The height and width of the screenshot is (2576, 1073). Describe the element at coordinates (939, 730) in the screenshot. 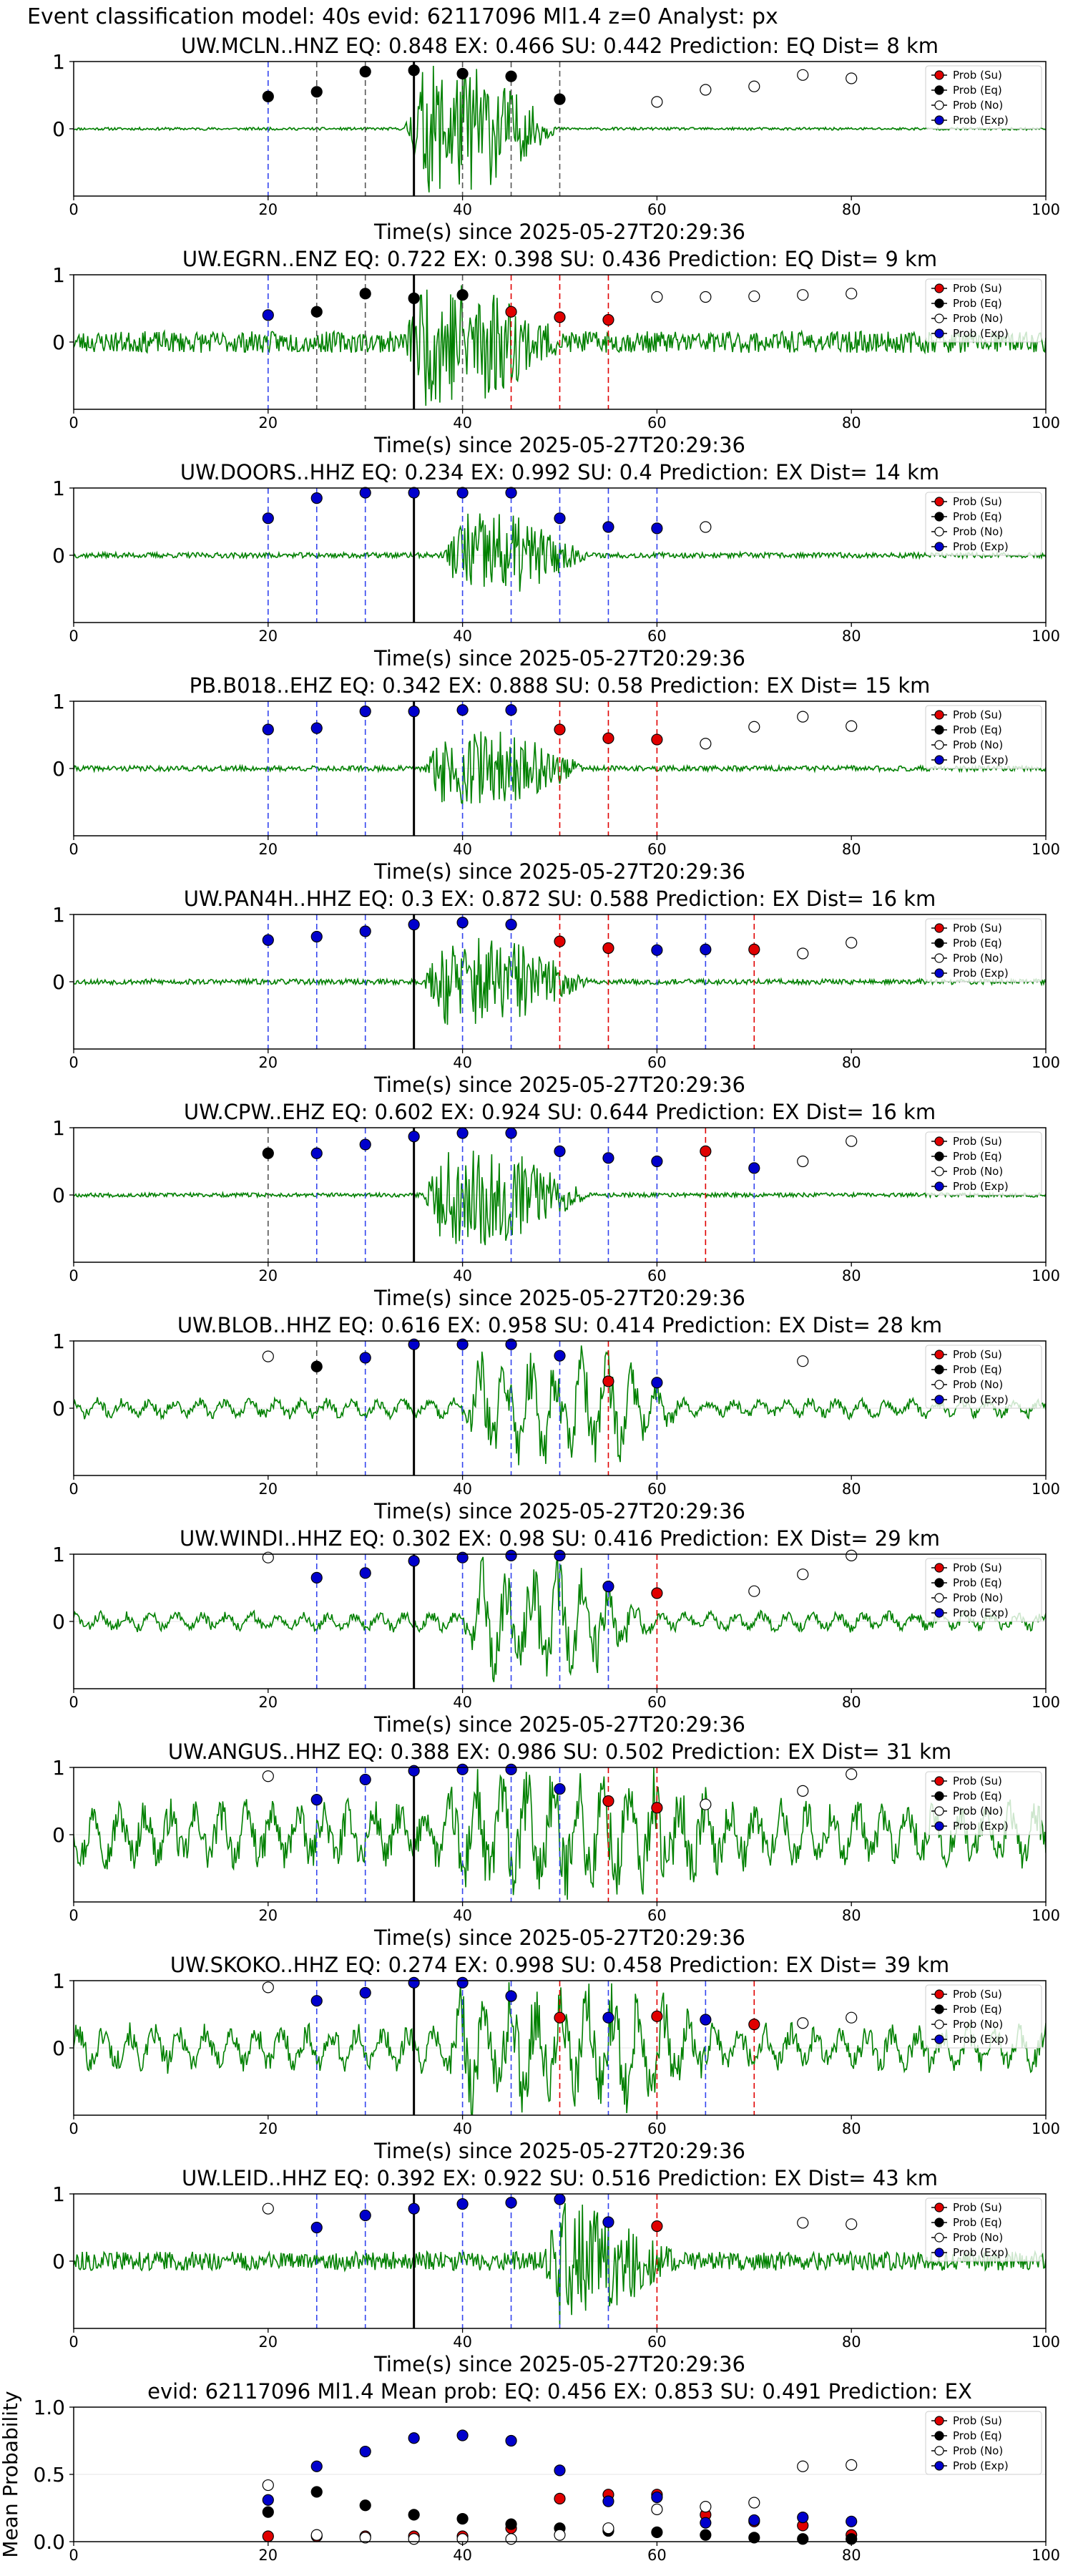

I see `legend-marker-eq` at that location.